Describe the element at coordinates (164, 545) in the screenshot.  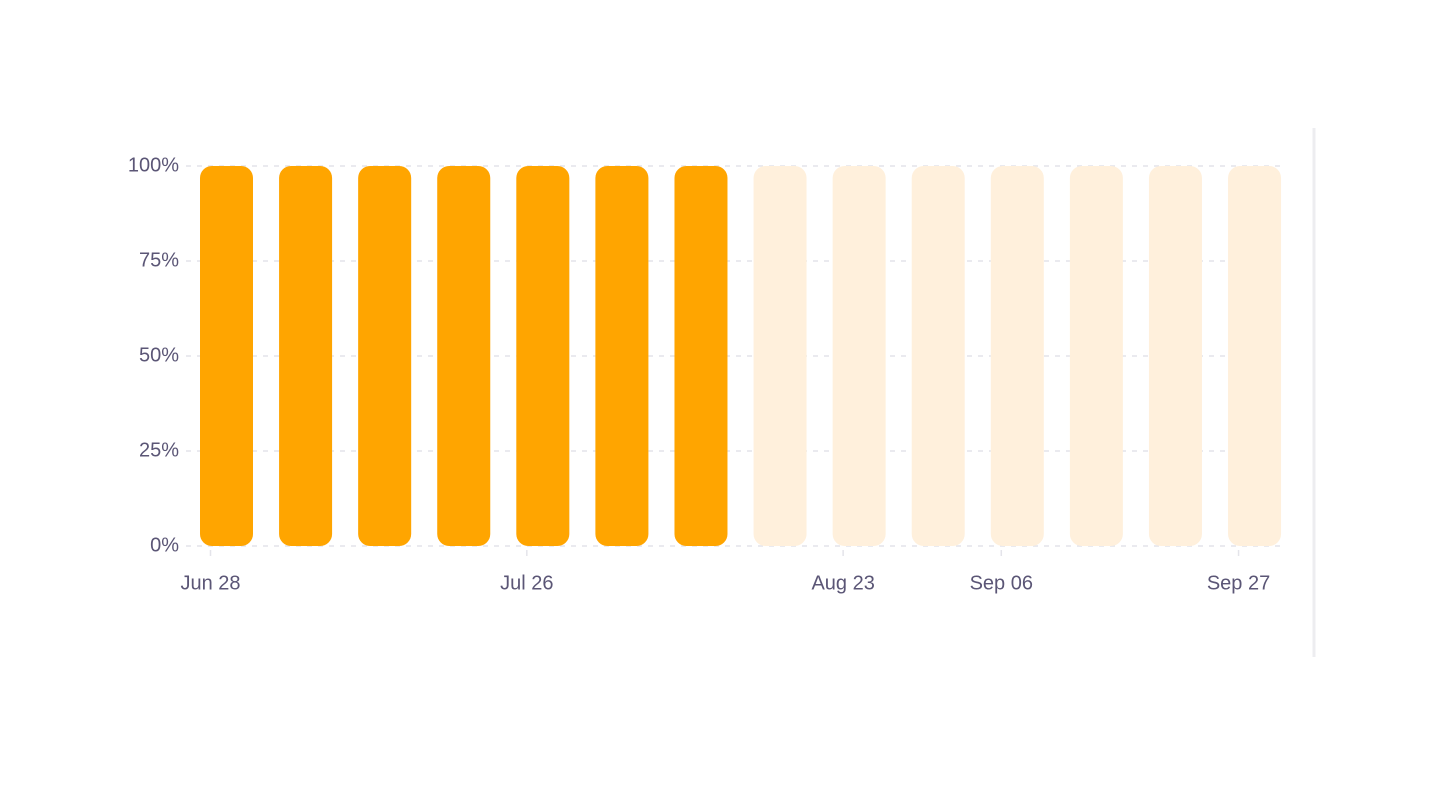
I see `y-tick-label: 0%` at that location.